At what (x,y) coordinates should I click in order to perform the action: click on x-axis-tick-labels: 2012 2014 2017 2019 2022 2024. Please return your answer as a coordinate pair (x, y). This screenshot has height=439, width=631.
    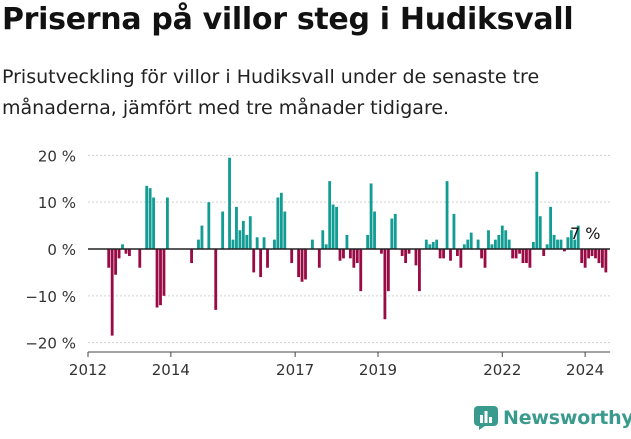
    Looking at the image, I should click on (336, 365).